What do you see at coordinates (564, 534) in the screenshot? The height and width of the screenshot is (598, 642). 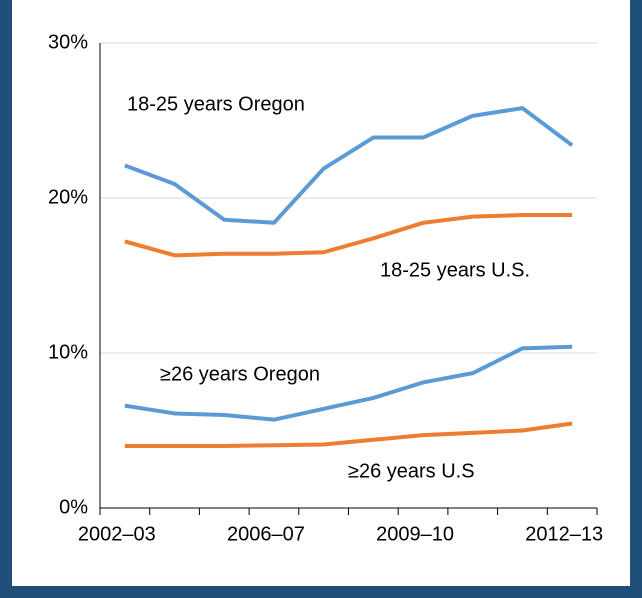 I see `x-tick-label: 2012–13` at bounding box center [564, 534].